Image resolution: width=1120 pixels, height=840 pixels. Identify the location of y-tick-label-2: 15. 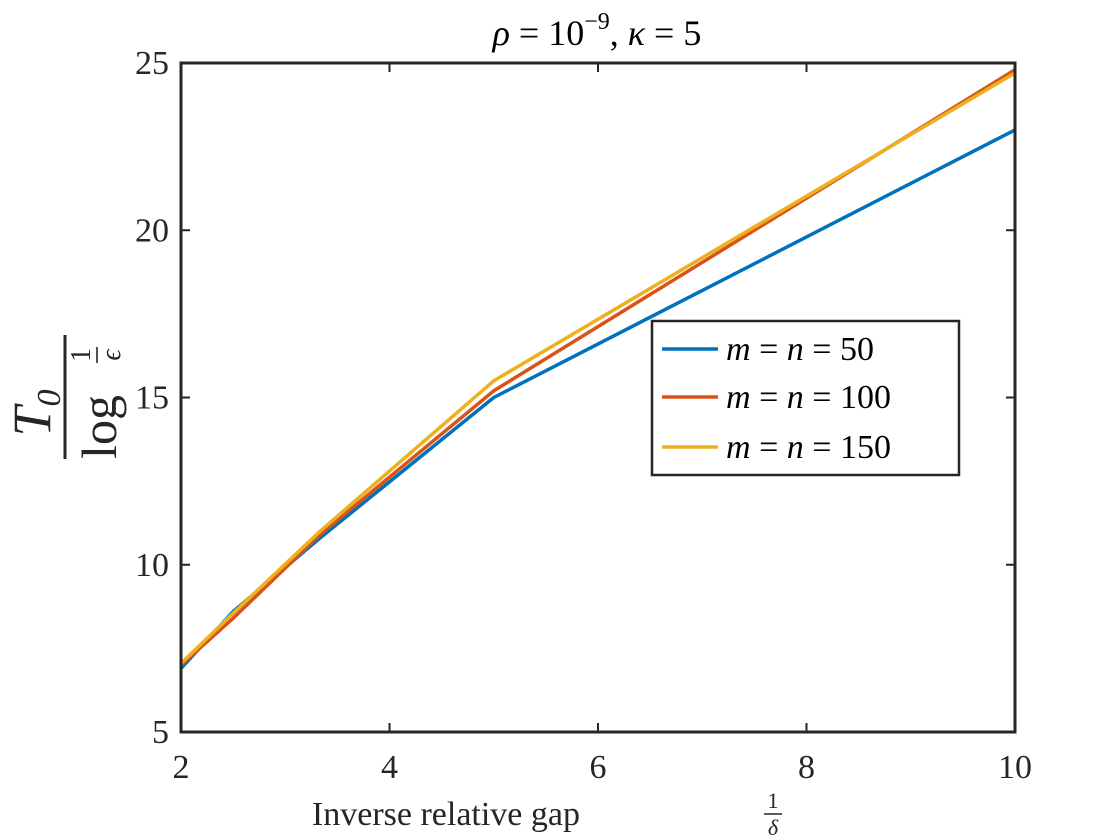
(152, 398).